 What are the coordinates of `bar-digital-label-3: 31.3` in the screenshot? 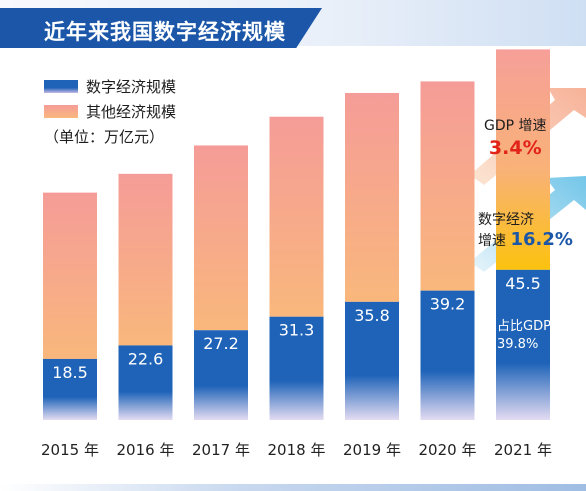 It's located at (297, 330).